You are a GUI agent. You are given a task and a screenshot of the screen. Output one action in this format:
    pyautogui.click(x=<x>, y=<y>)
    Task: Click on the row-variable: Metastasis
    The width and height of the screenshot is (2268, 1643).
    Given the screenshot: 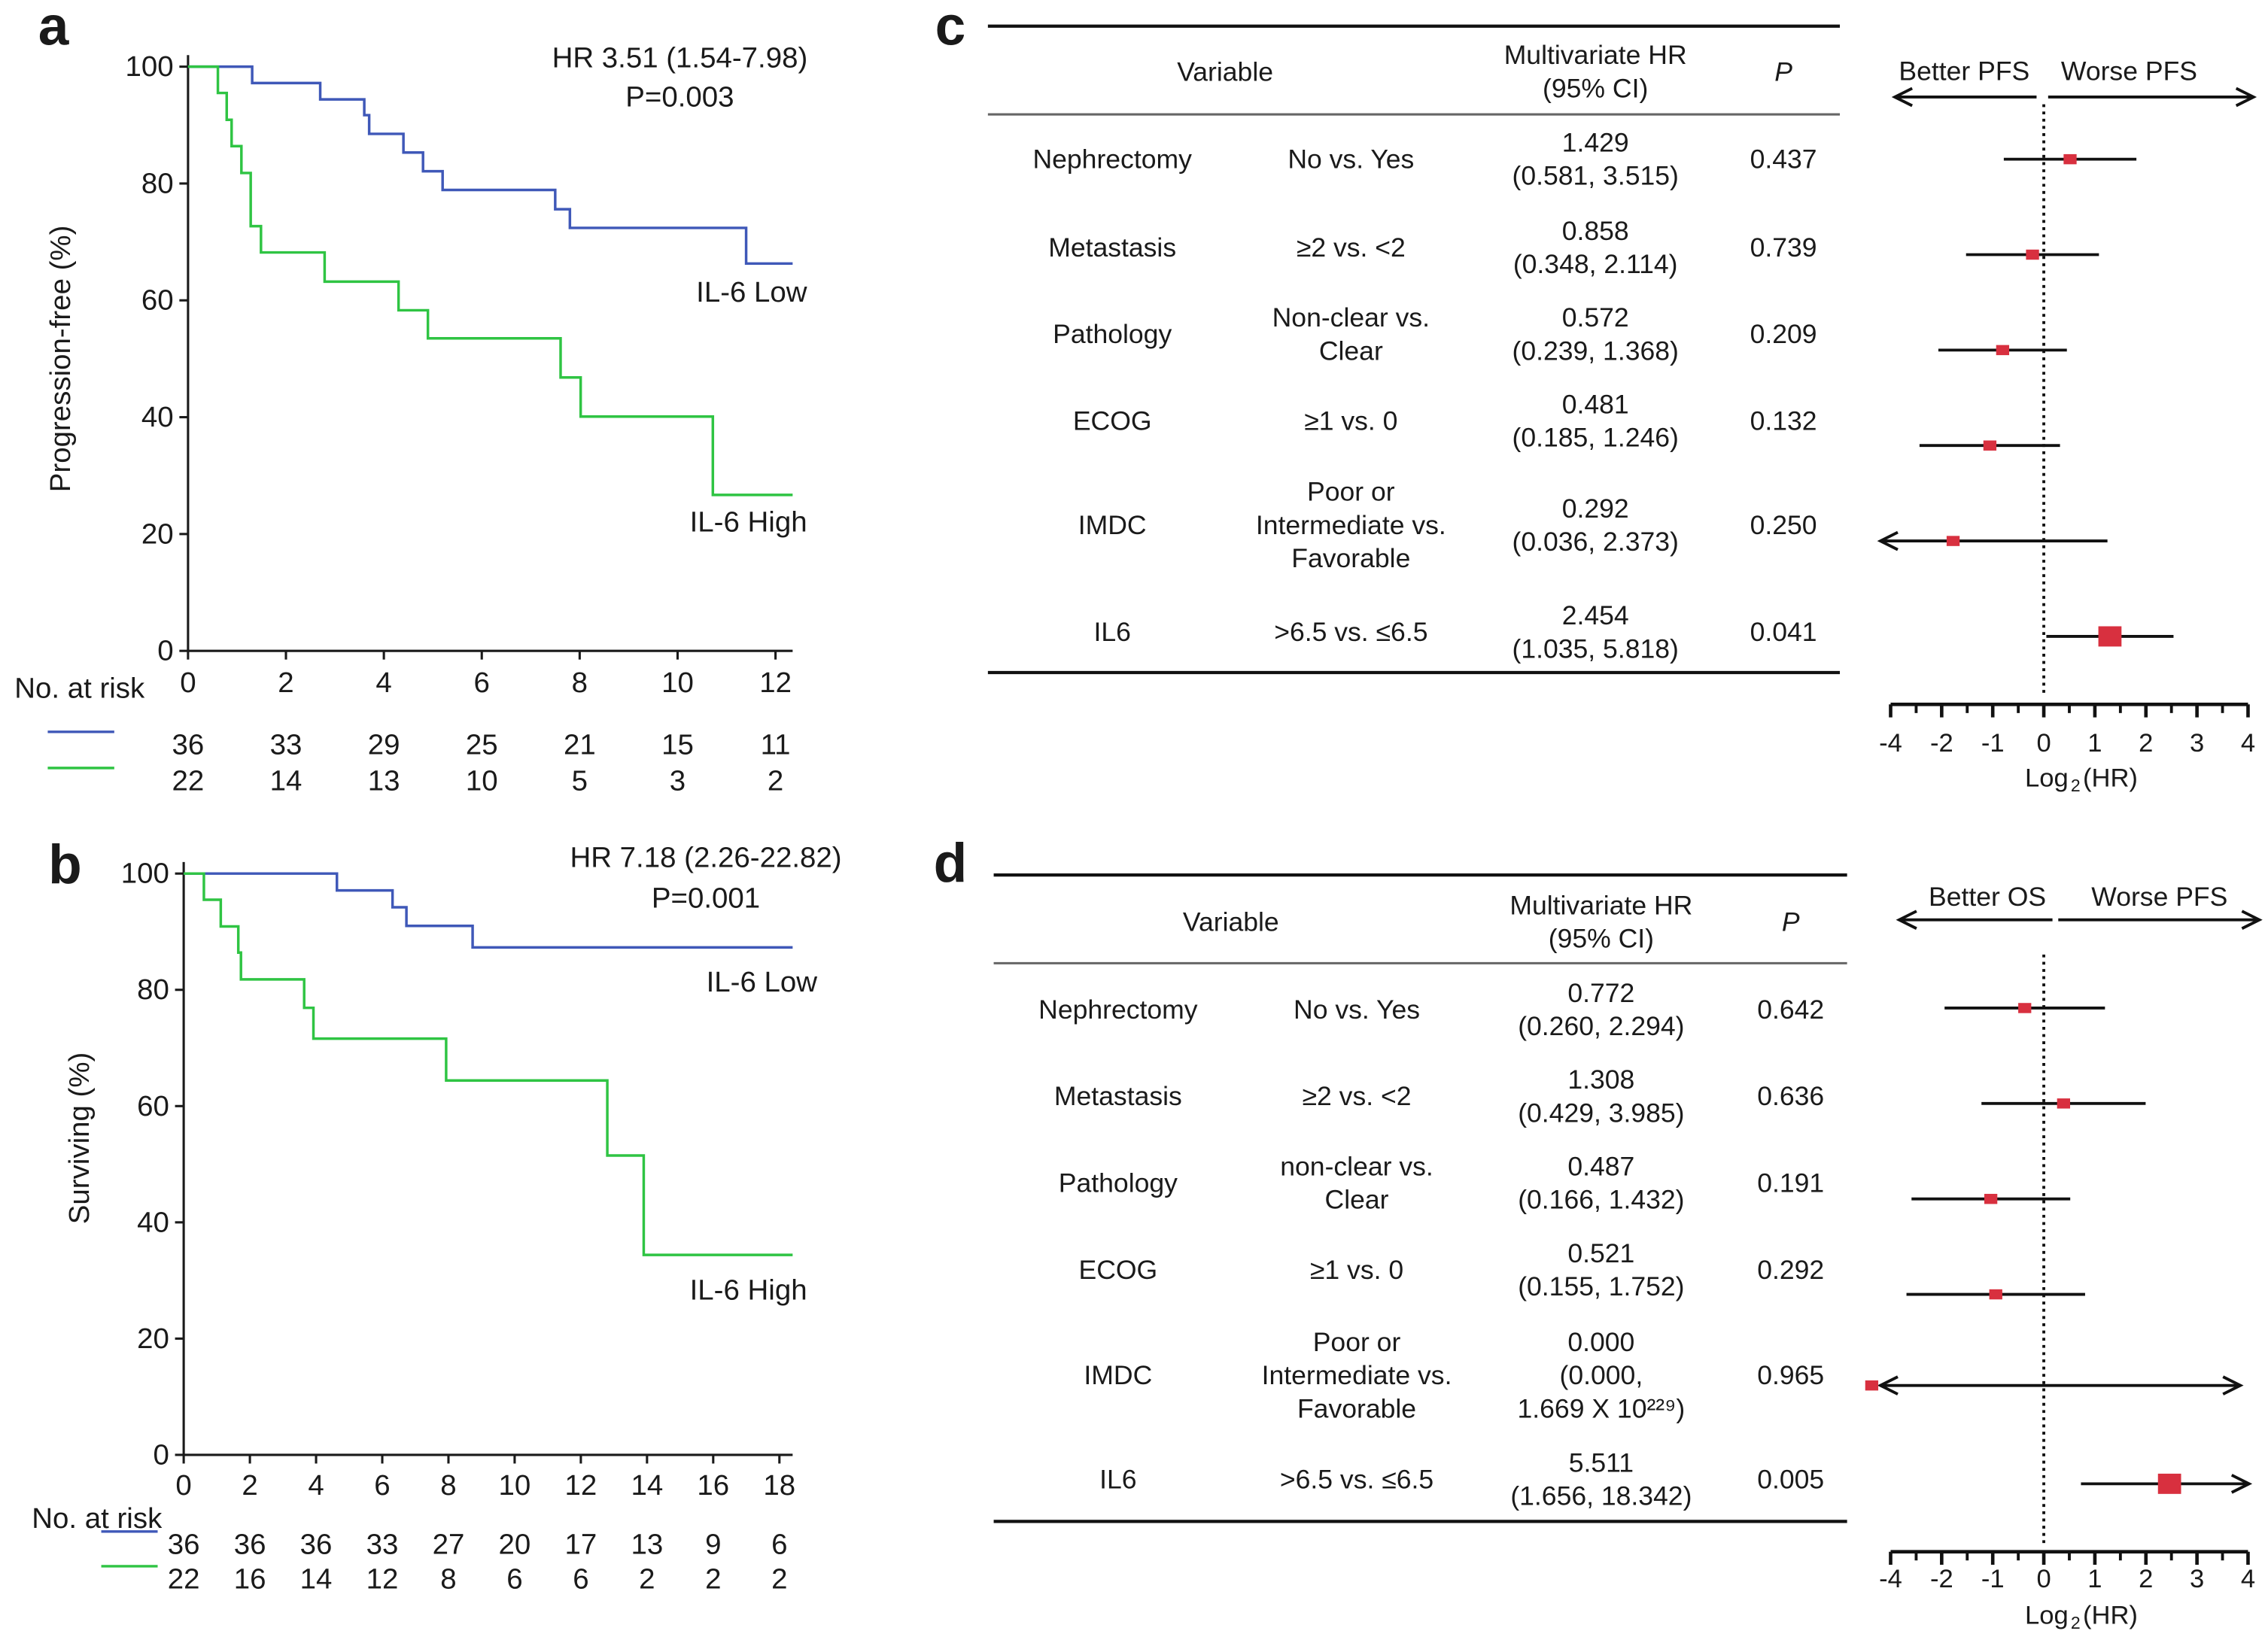 What is the action you would take?
    pyautogui.click(x=1112, y=247)
    